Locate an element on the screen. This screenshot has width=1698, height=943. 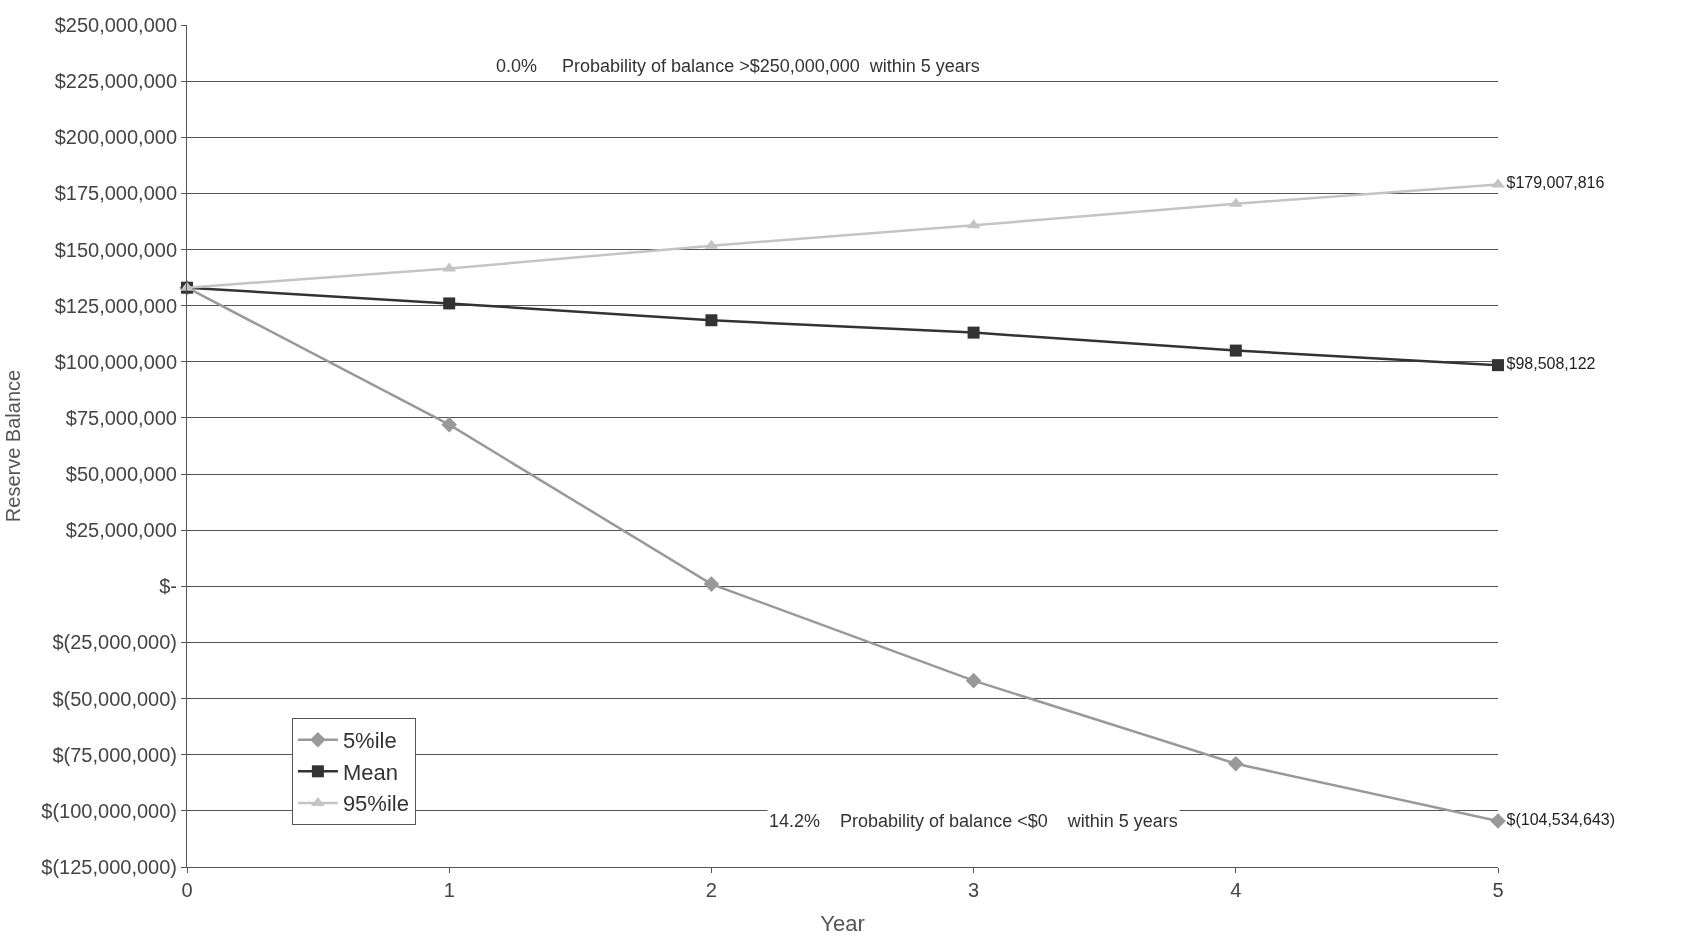
x-tick-label: 4 is located at coordinates (1236, 890).